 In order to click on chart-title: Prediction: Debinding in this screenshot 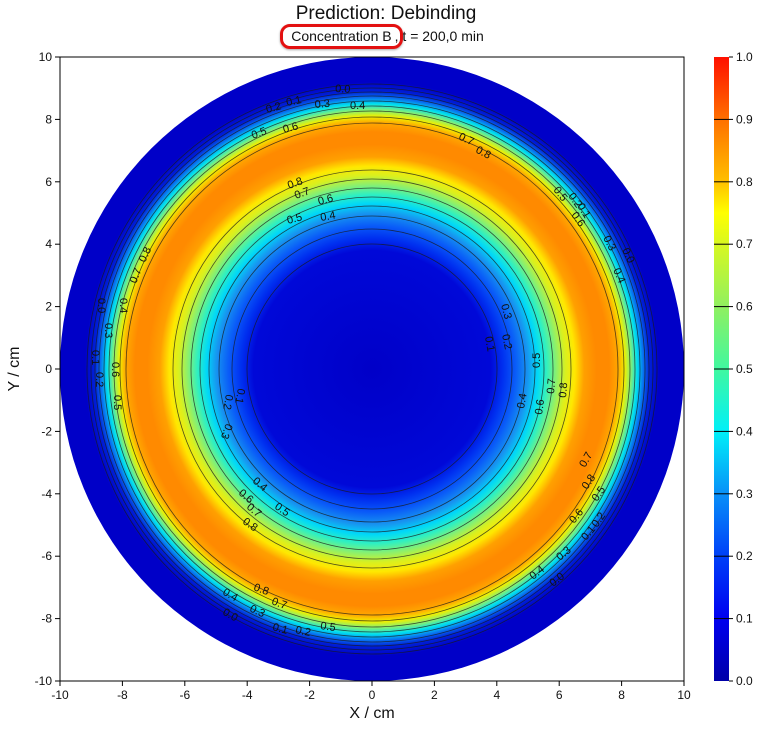, I will do `click(386, 13)`.